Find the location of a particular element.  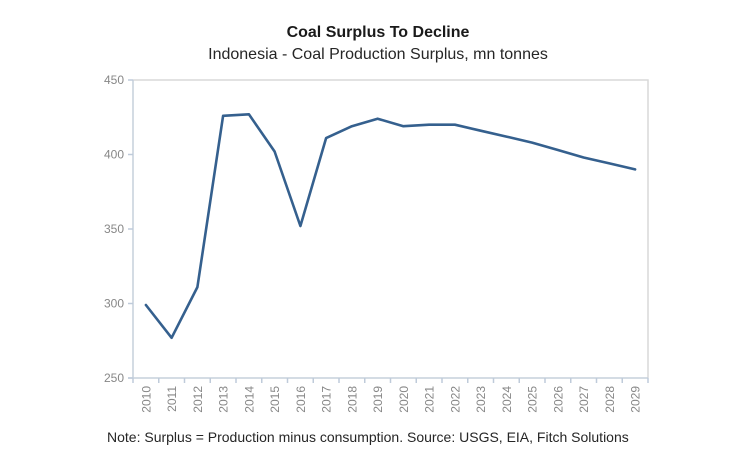

x-axis-label: 2018 is located at coordinates (352, 399).